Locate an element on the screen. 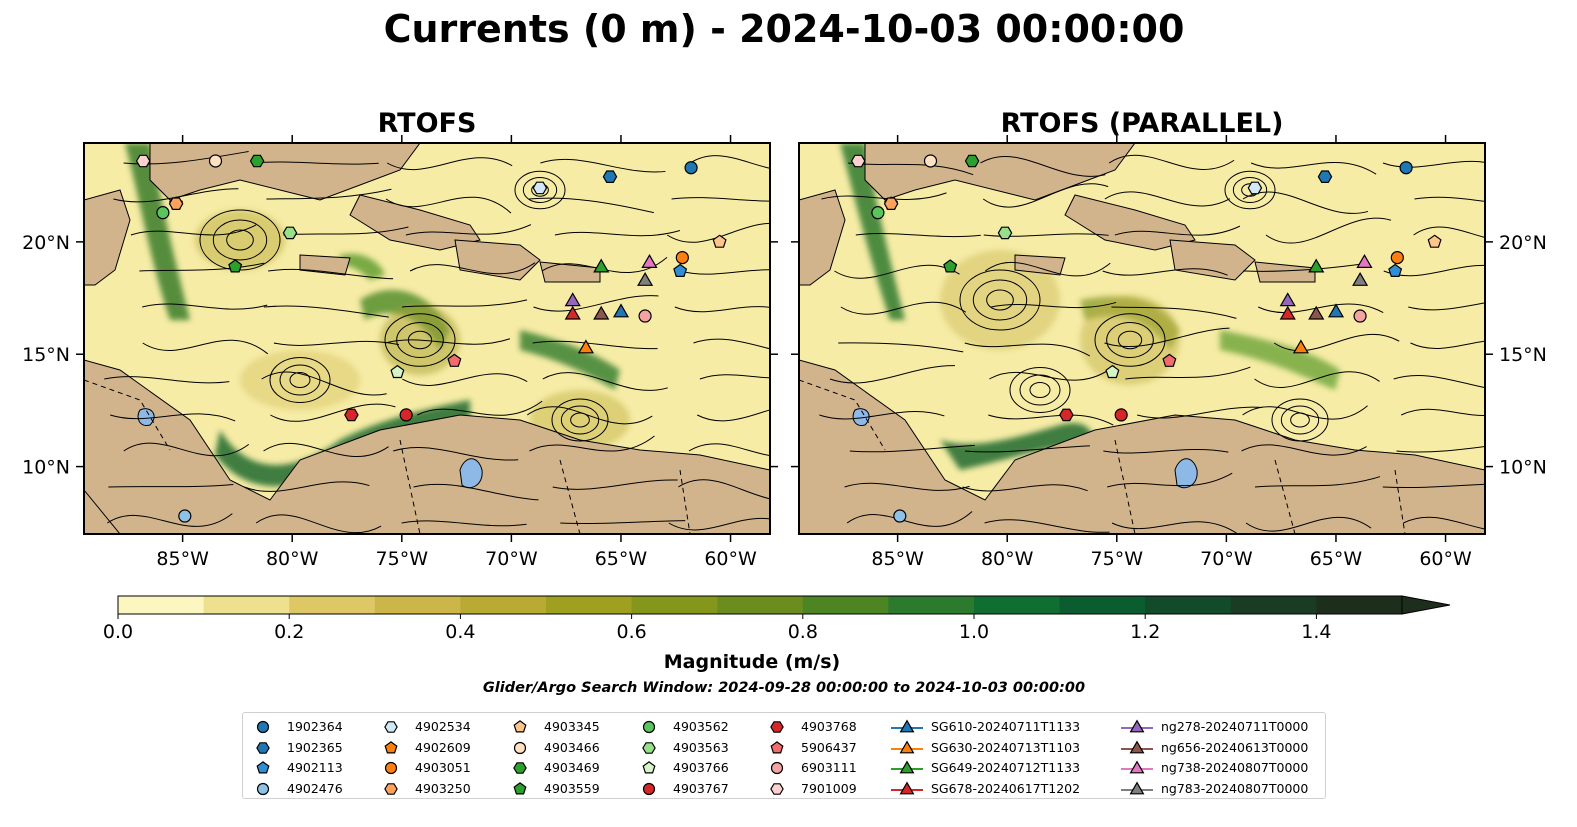 This screenshot has height=827, width=1577. lat-tick-label: 20°N is located at coordinates (1523, 243).